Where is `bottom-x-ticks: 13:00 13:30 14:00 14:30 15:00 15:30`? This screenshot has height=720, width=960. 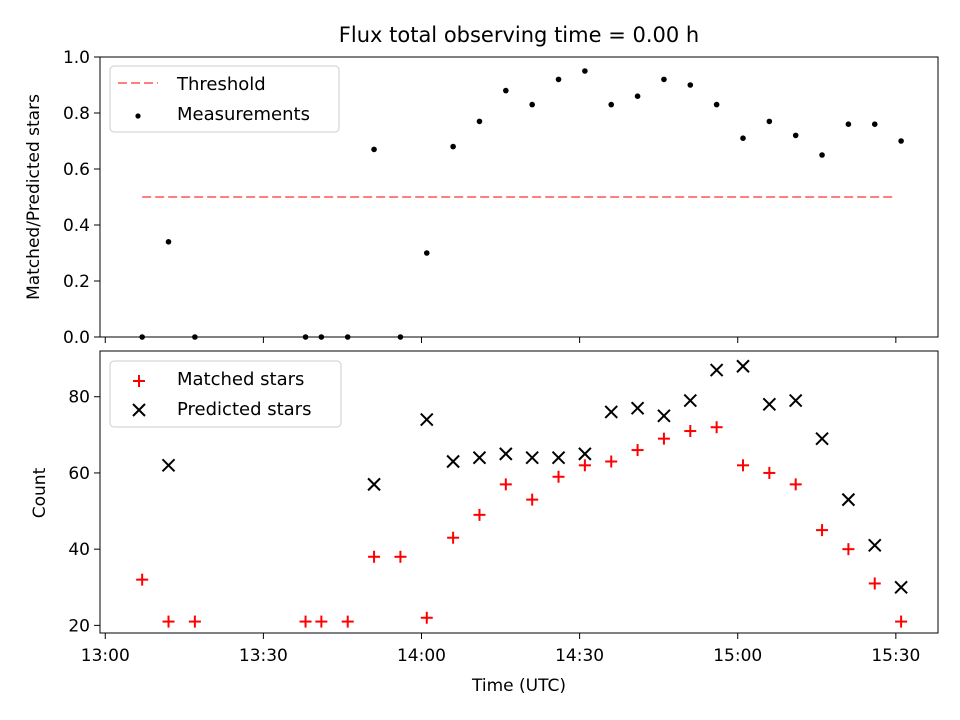 bottom-x-ticks: 13:00 13:30 14:00 14:30 15:00 15:30 is located at coordinates (500, 649).